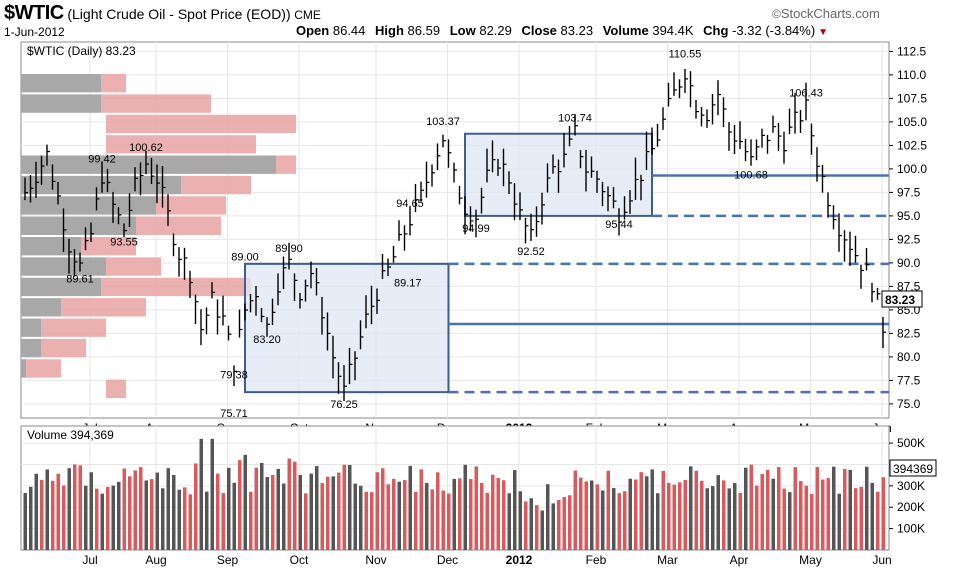 The width and height of the screenshot is (955, 575). What do you see at coordinates (913, 468) in the screenshot?
I see `last-volume-box` at bounding box center [913, 468].